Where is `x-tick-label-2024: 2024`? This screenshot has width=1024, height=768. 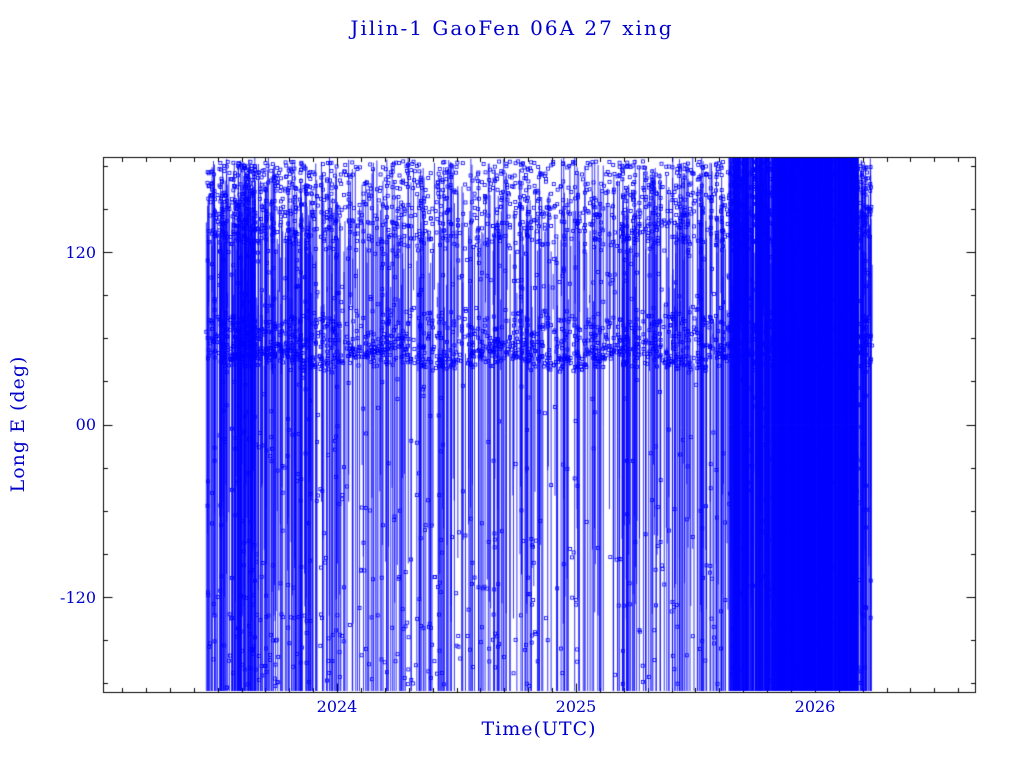
x-tick-label-2024: 2024 is located at coordinates (337, 706).